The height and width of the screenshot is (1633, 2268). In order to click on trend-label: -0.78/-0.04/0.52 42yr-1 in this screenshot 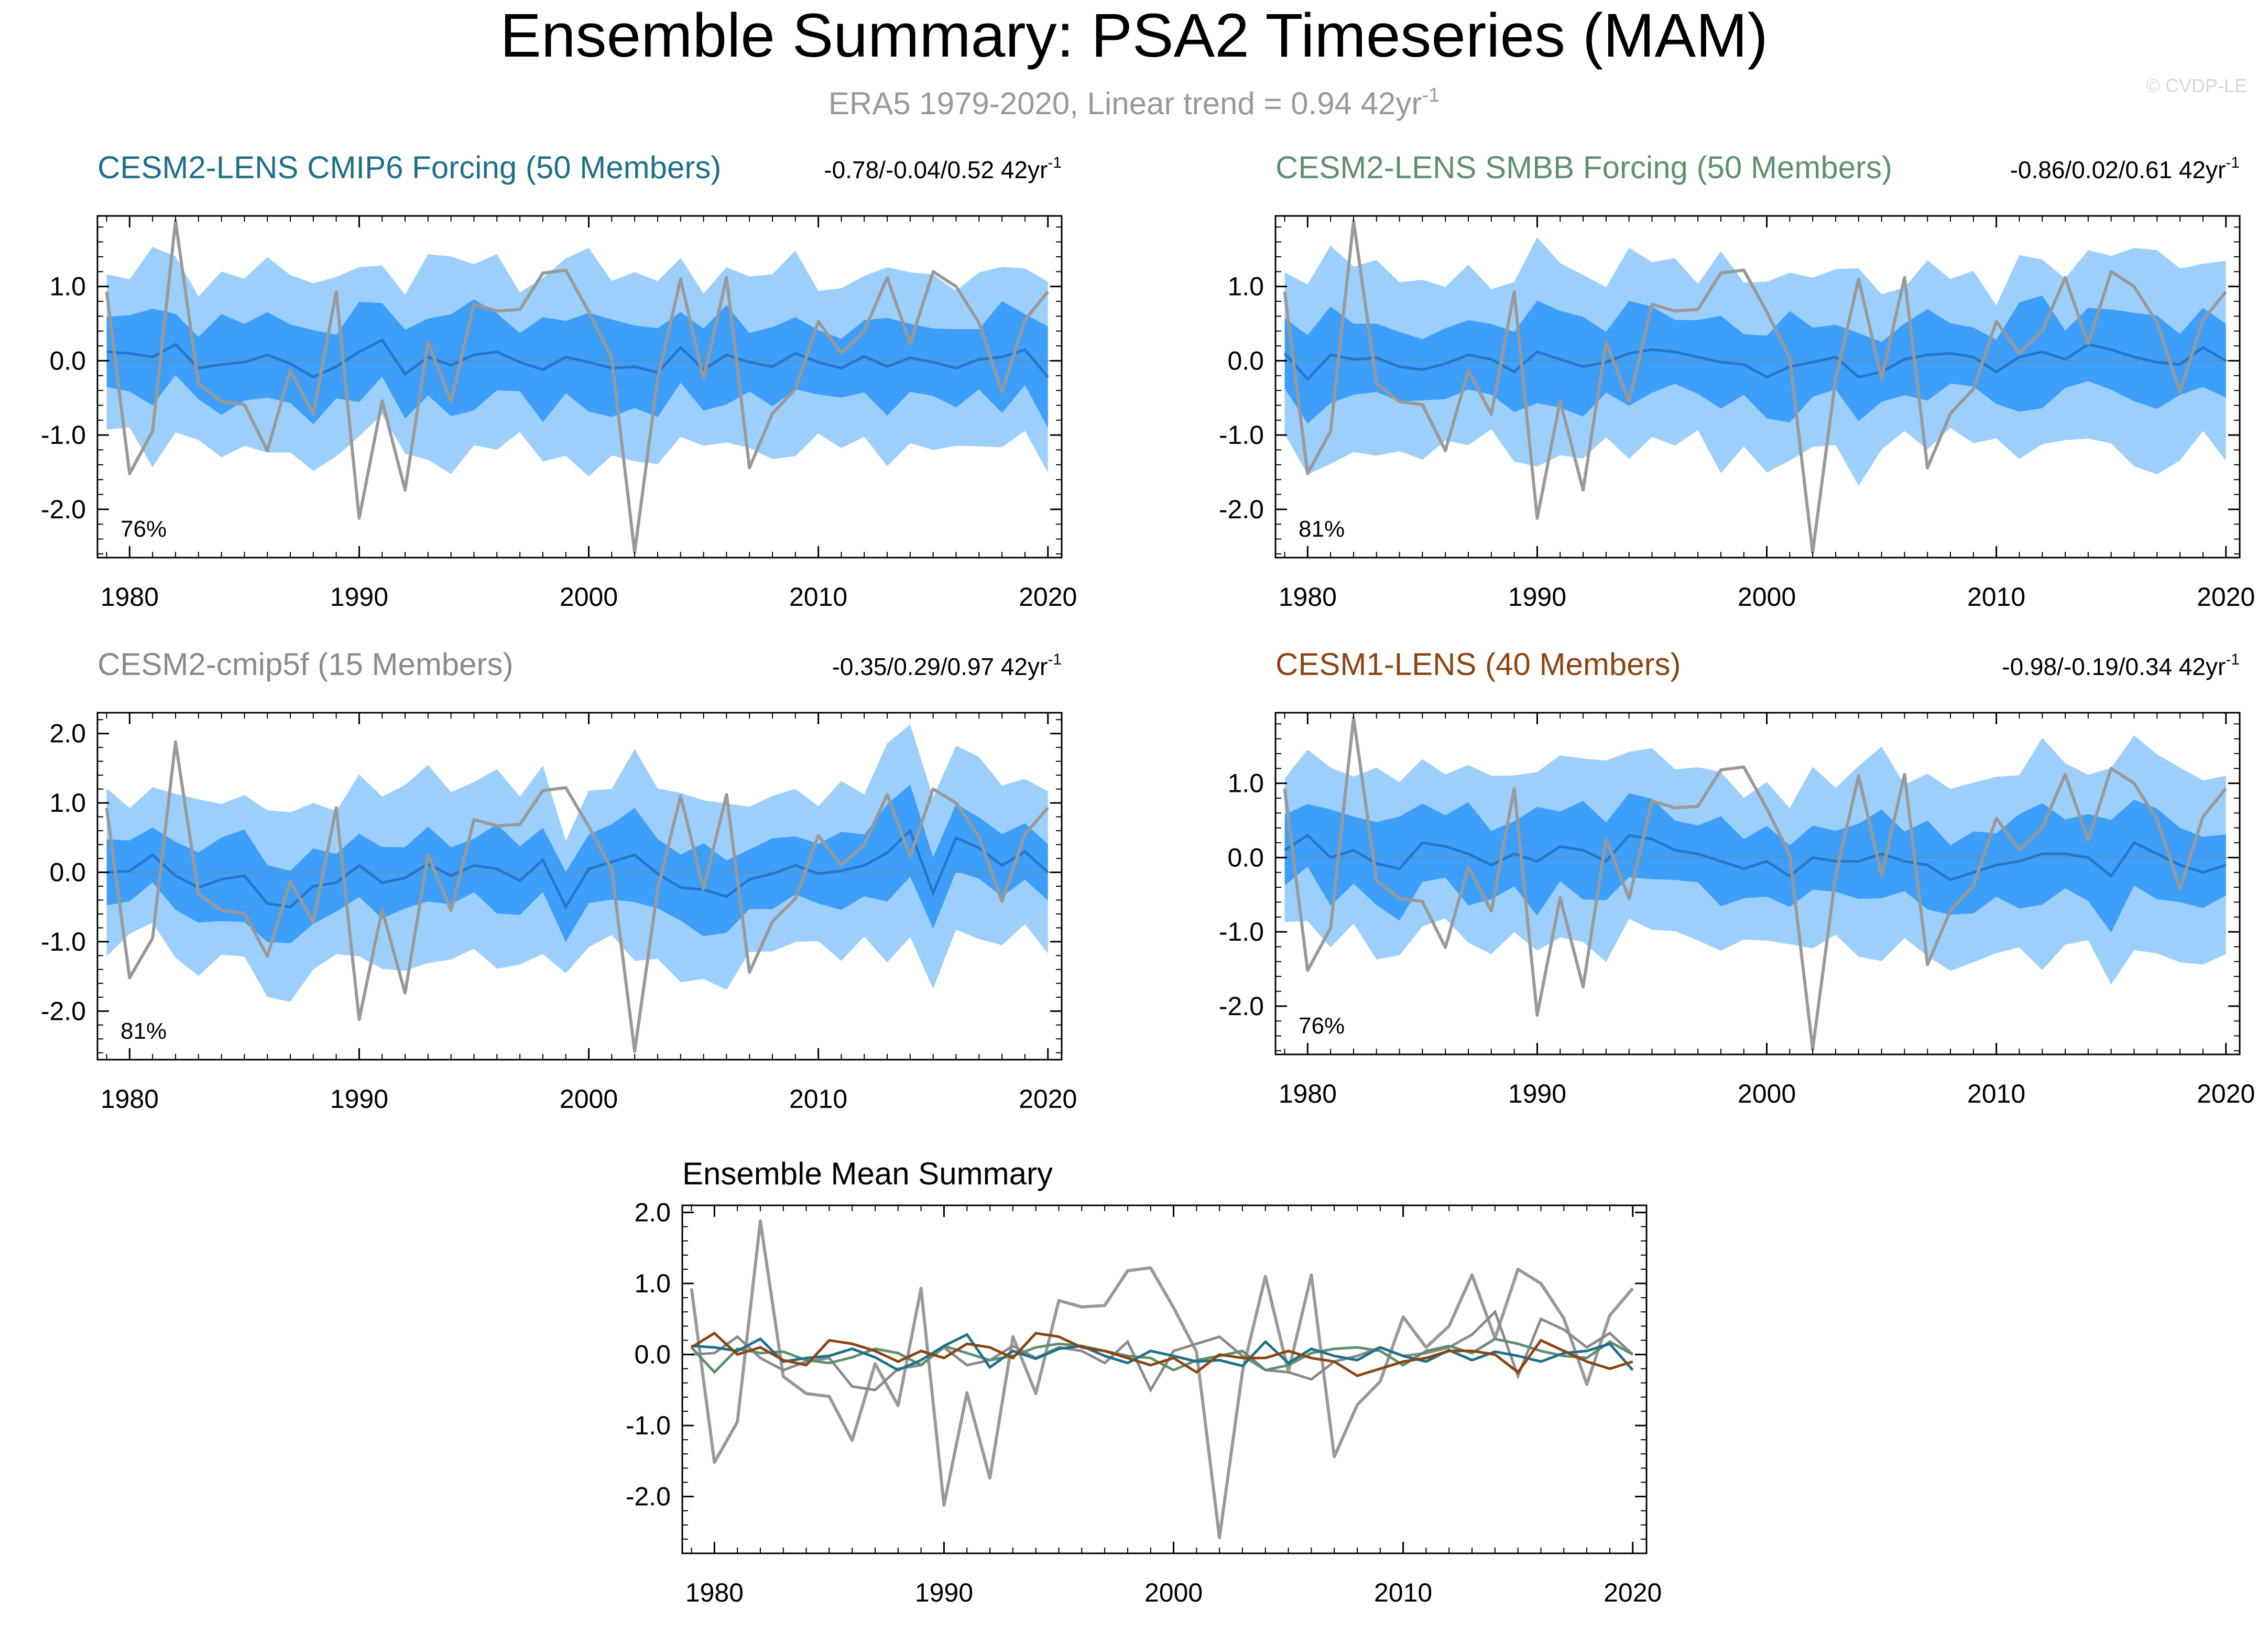, I will do `click(943, 168)`.